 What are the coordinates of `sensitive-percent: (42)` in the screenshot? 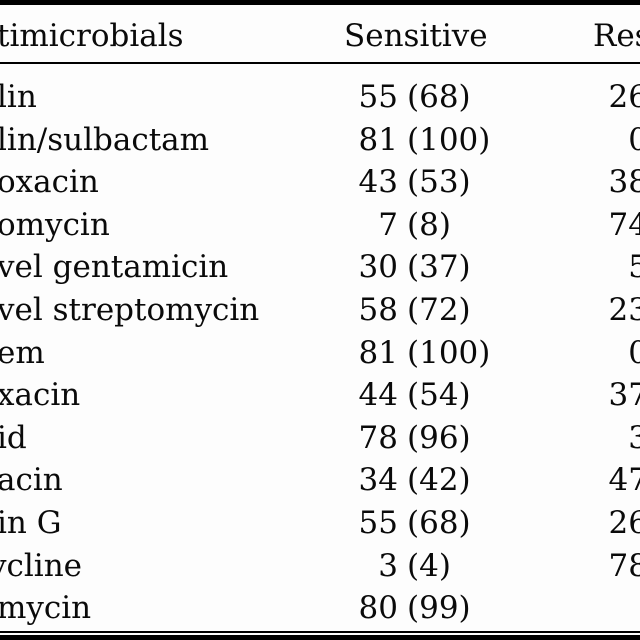 It's located at (439, 480).